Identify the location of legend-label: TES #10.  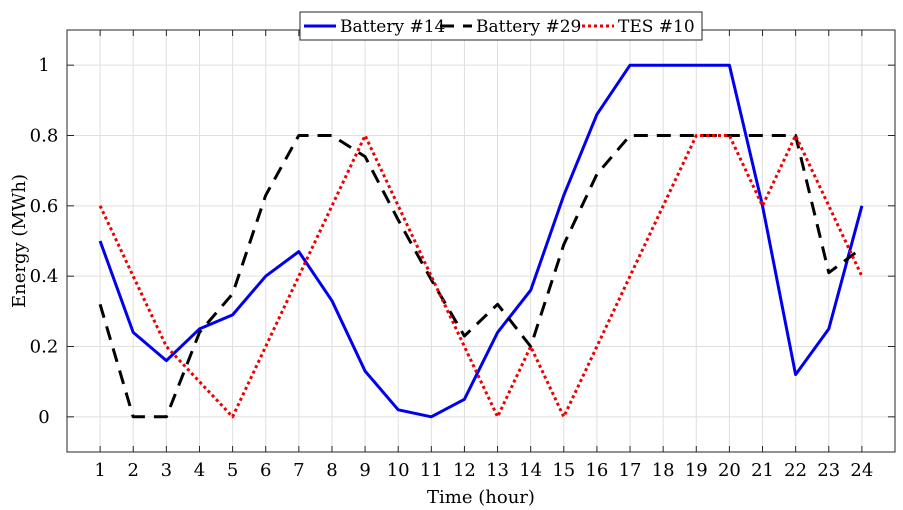
(656, 27).